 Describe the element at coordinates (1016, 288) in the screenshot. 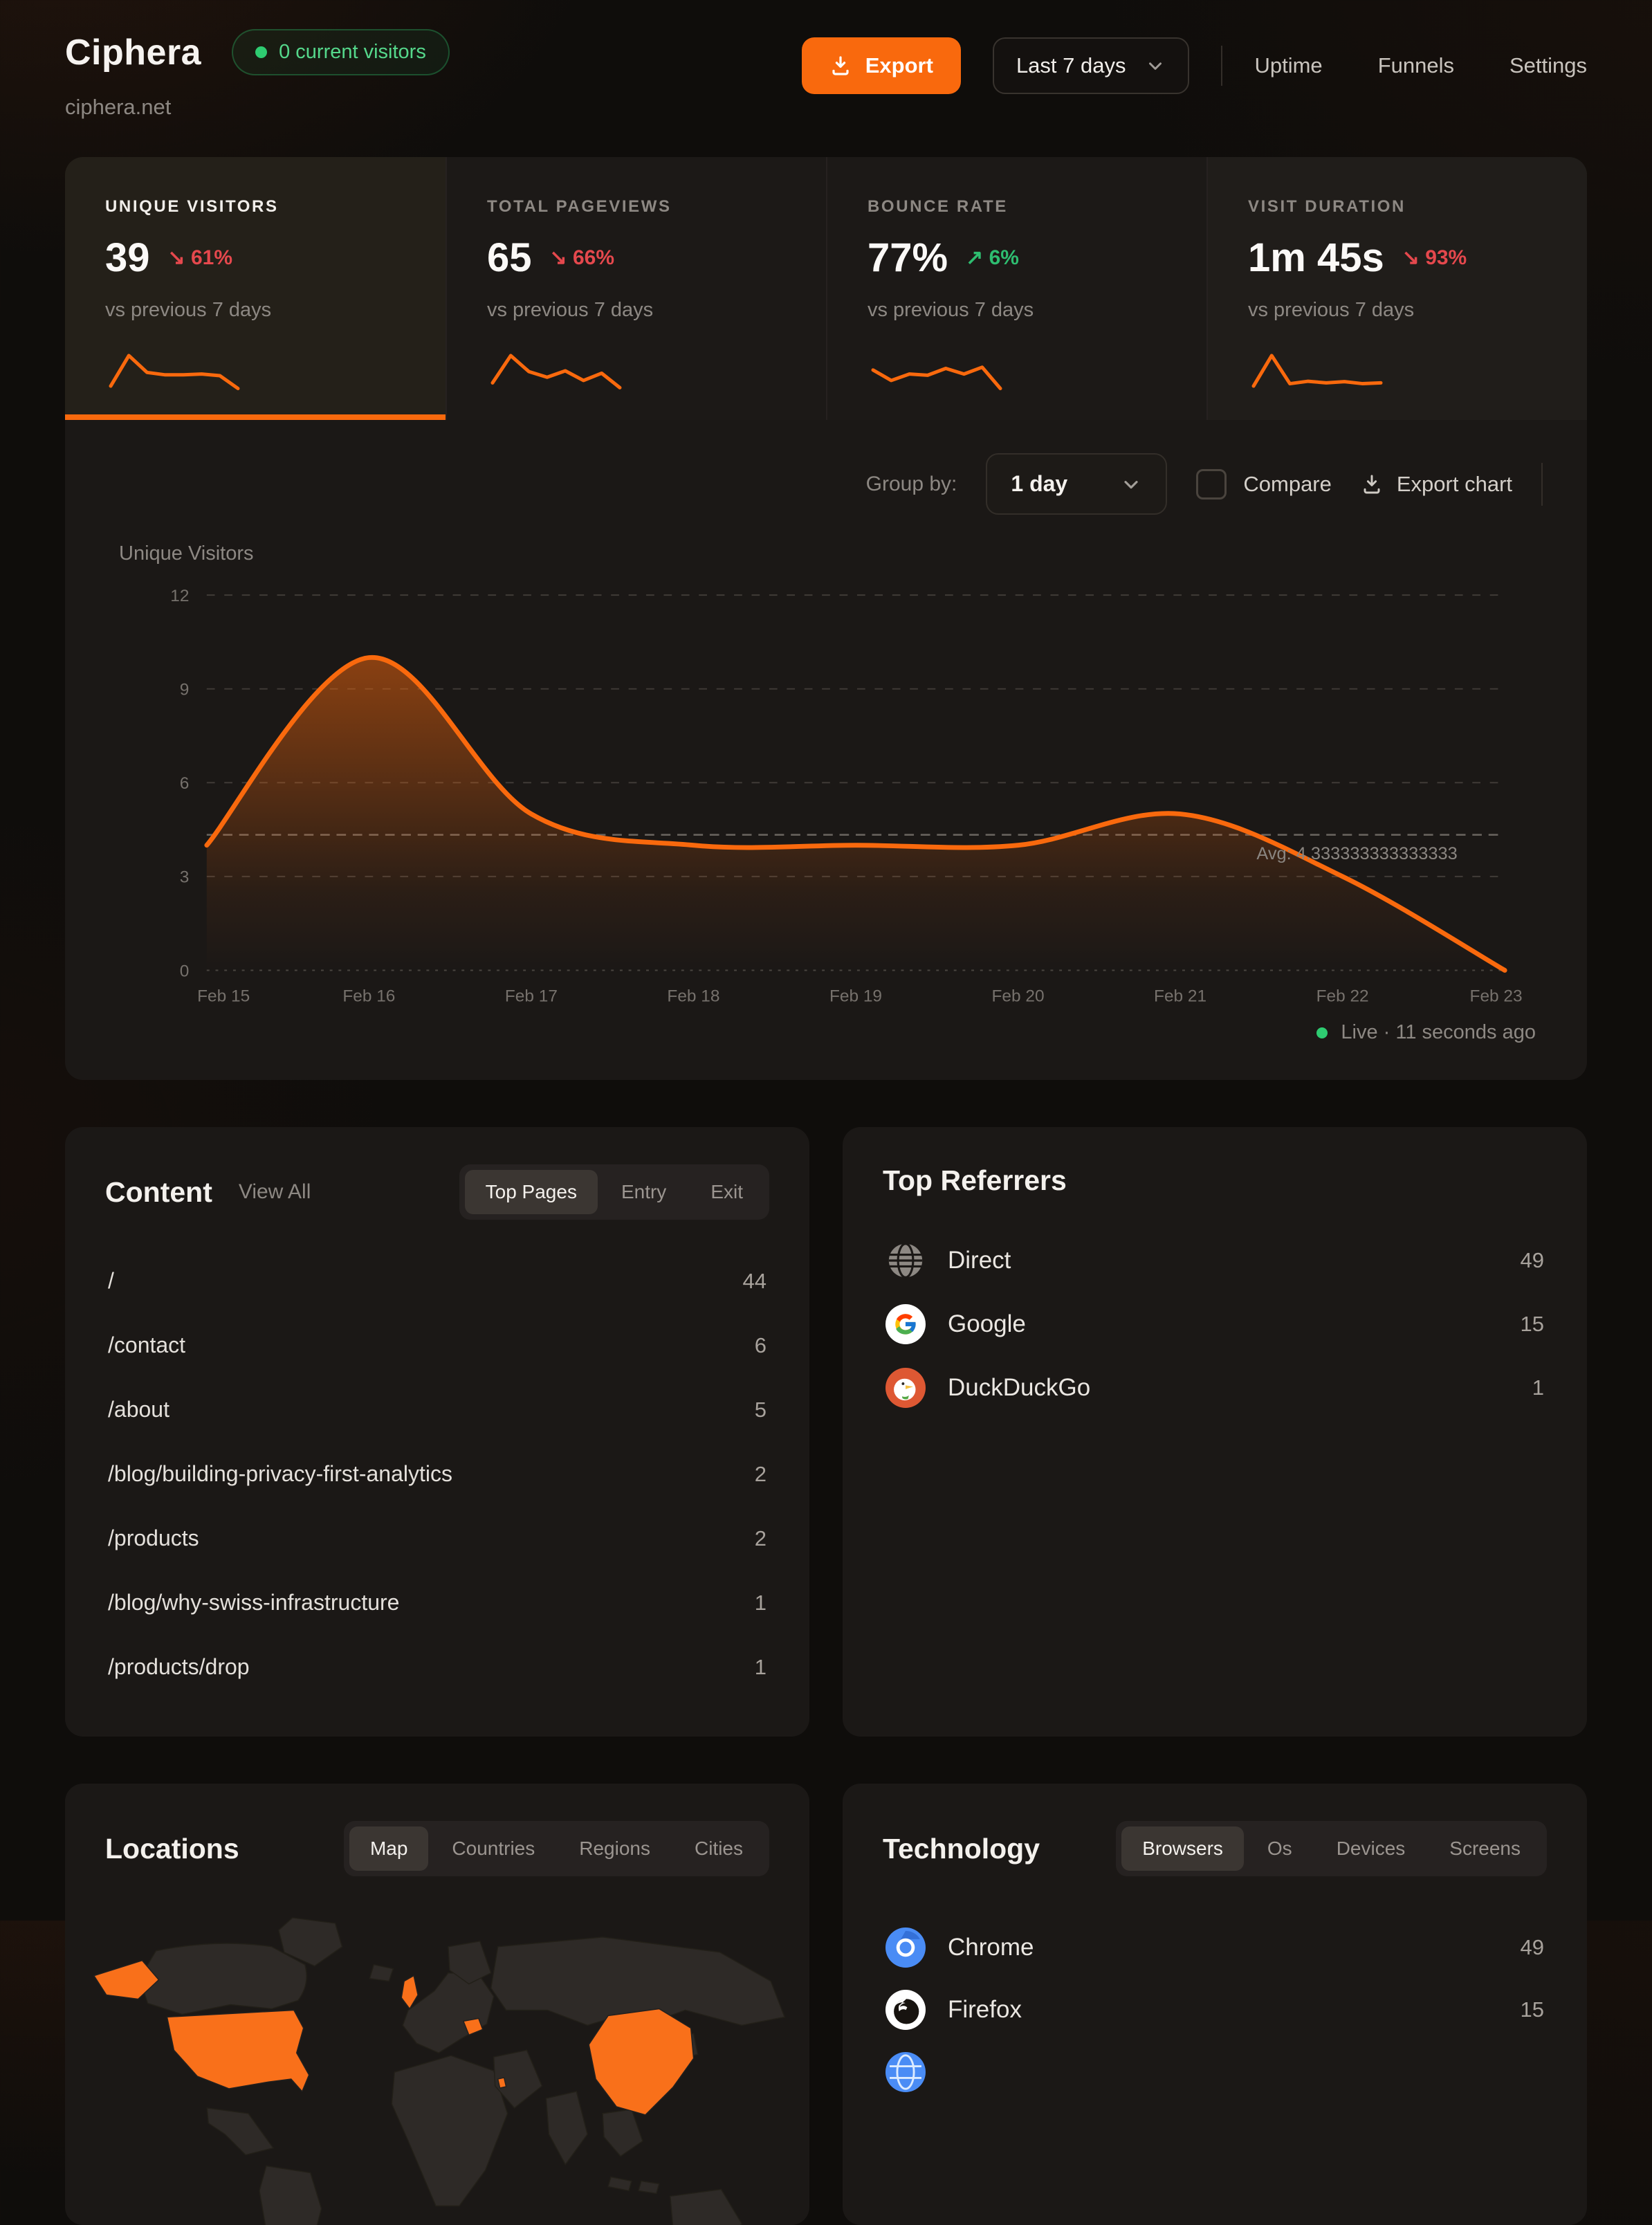

I see `stat-bounce-rate: BOUNCE RATE 77% ↗ 6% vs previous 7 days` at that location.